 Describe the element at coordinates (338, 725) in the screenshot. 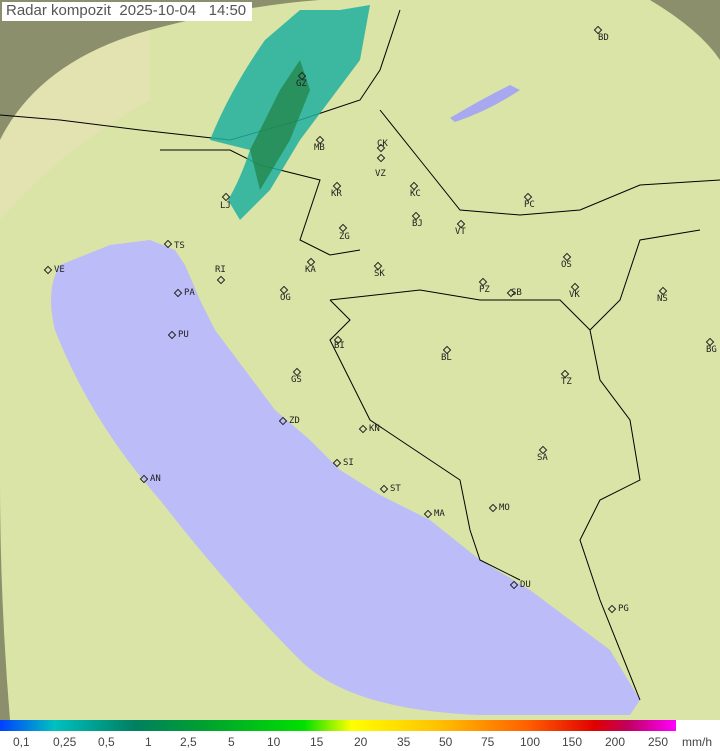

I see `precipitation-color-scale` at that location.